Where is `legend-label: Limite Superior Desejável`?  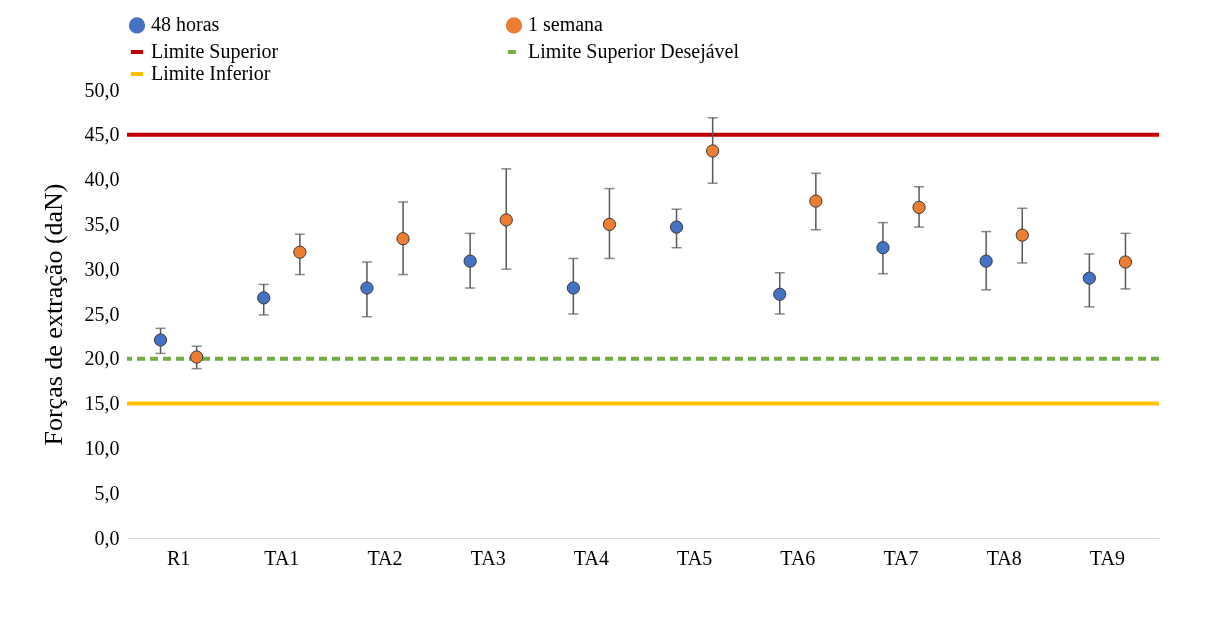 legend-label: Limite Superior Desejável is located at coordinates (634, 51).